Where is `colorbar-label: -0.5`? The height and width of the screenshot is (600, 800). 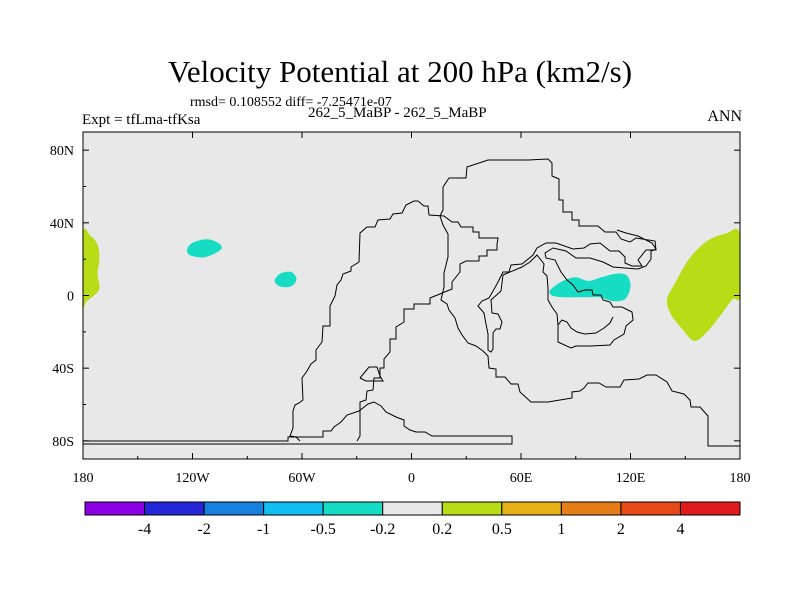
colorbar-label: -0.5 is located at coordinates (323, 529).